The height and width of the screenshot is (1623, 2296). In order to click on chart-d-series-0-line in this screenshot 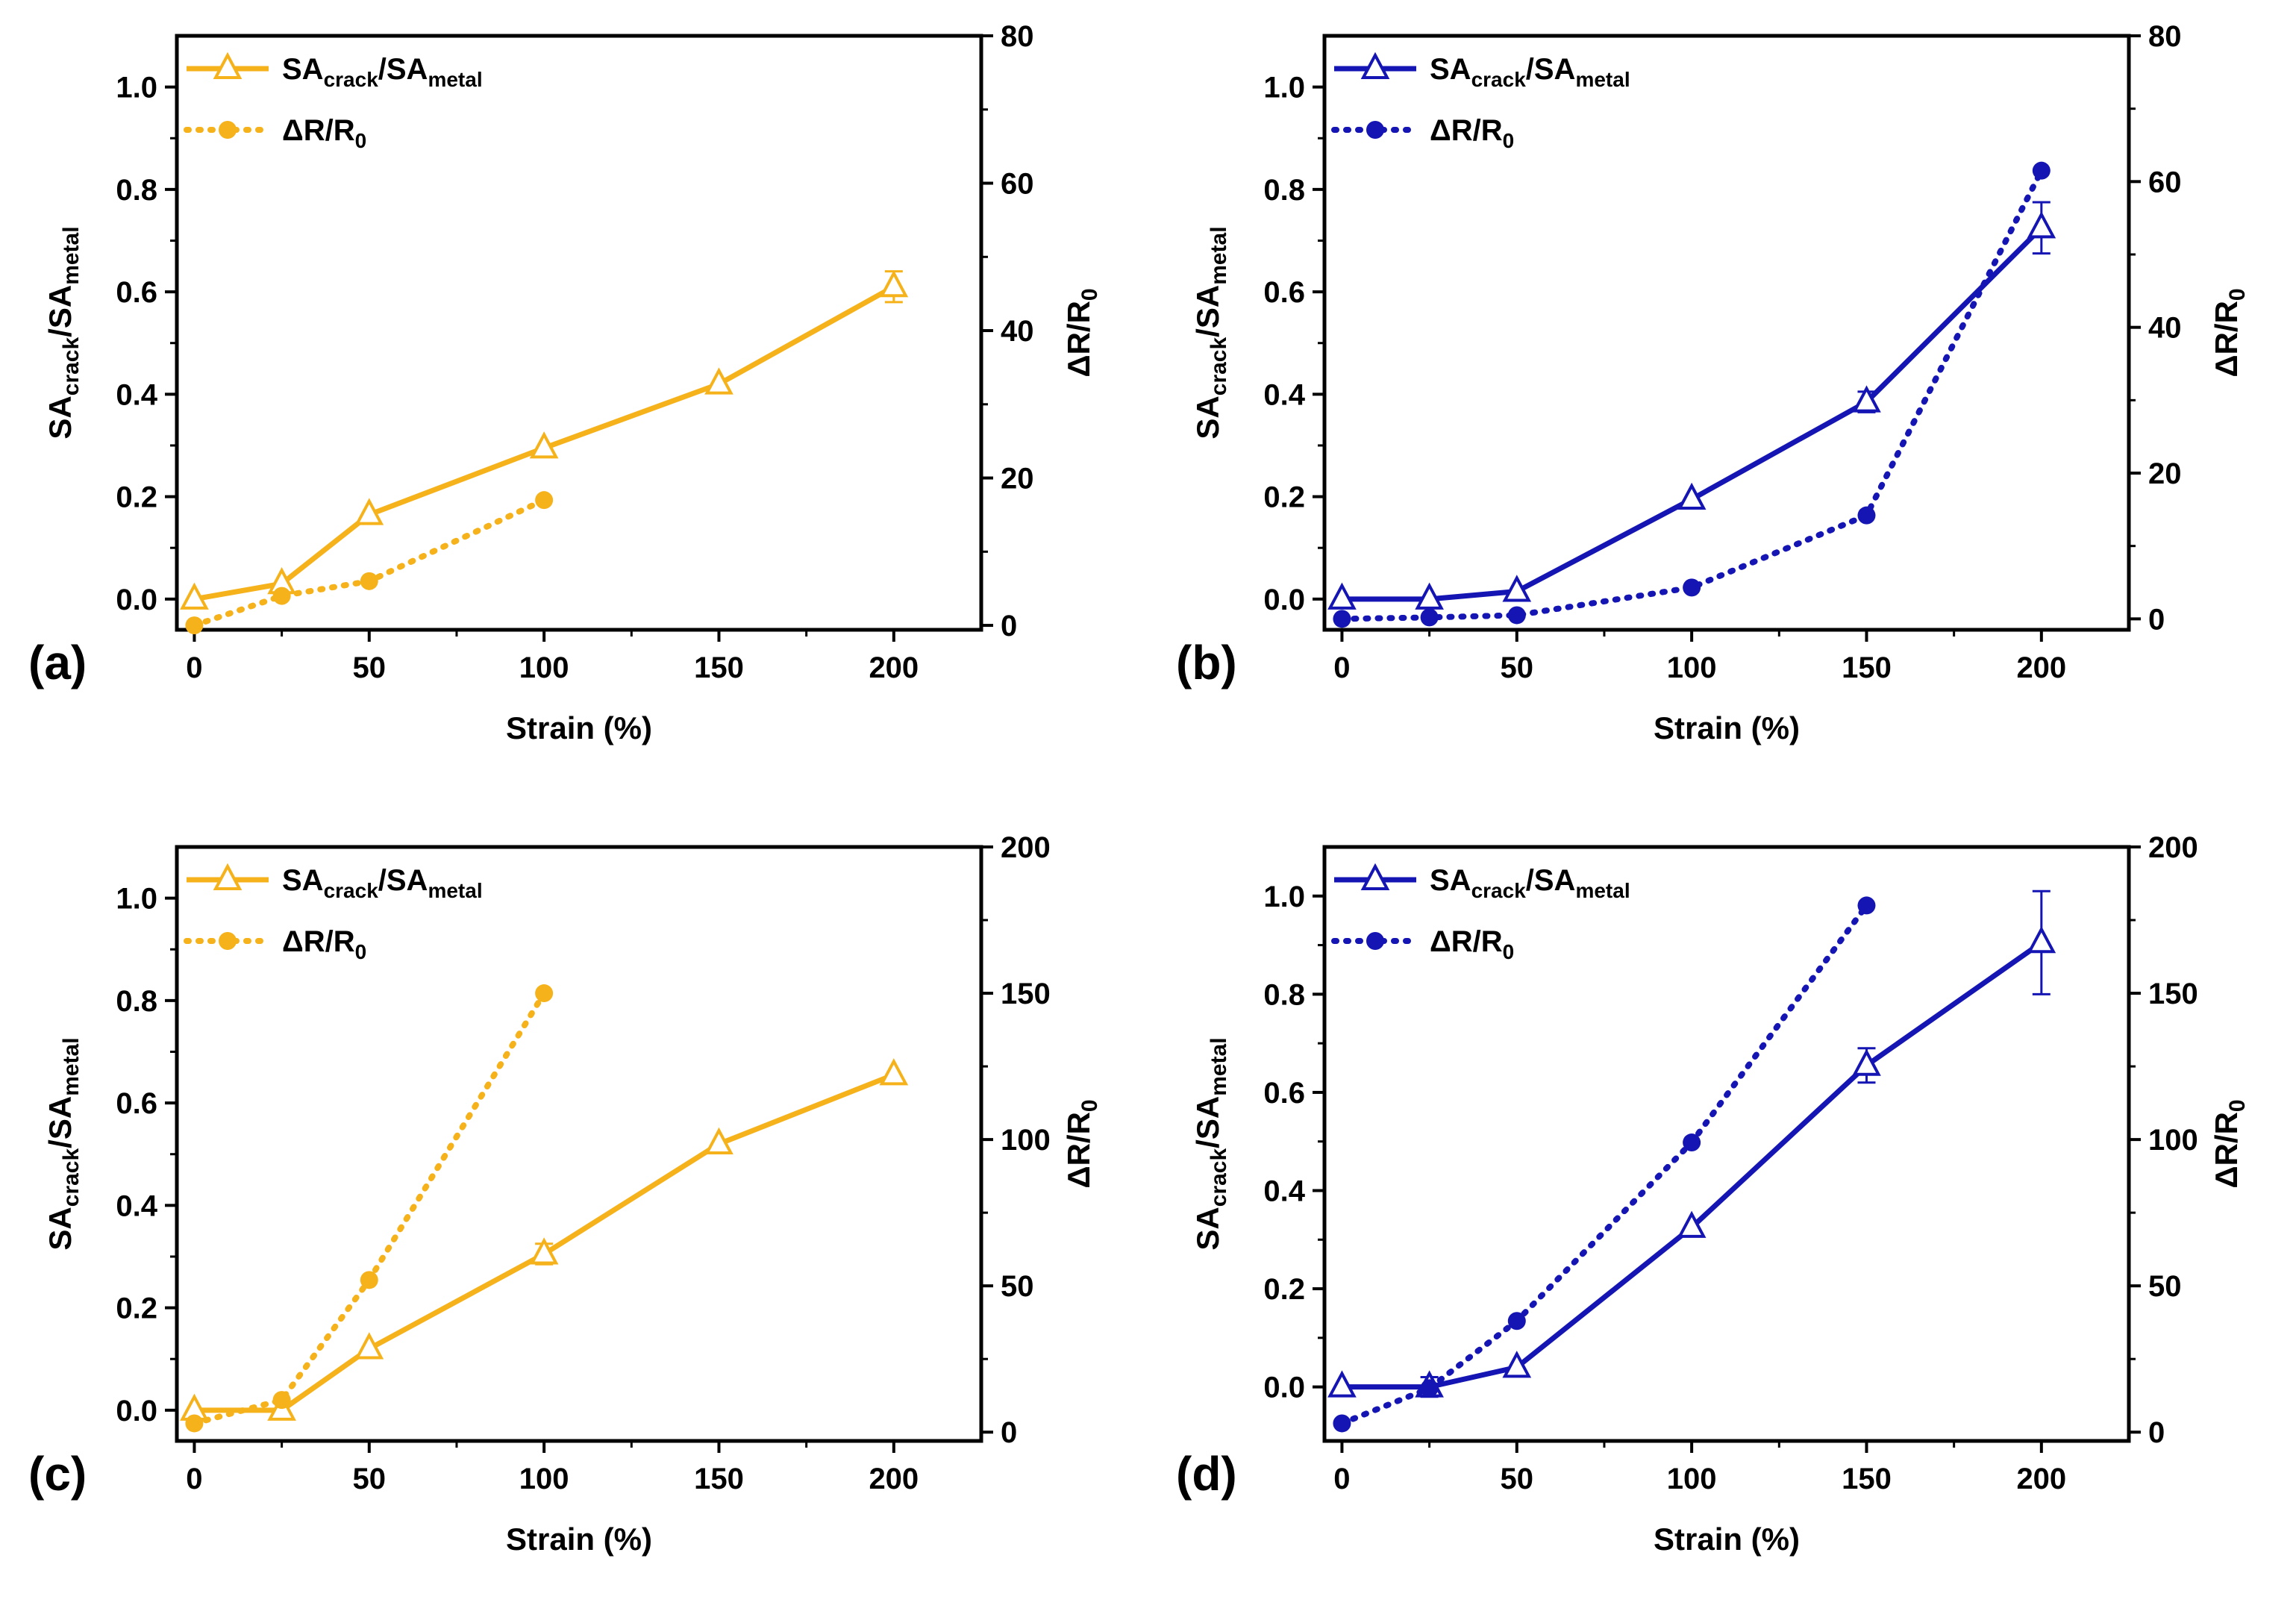, I will do `click(1693, 1165)`.